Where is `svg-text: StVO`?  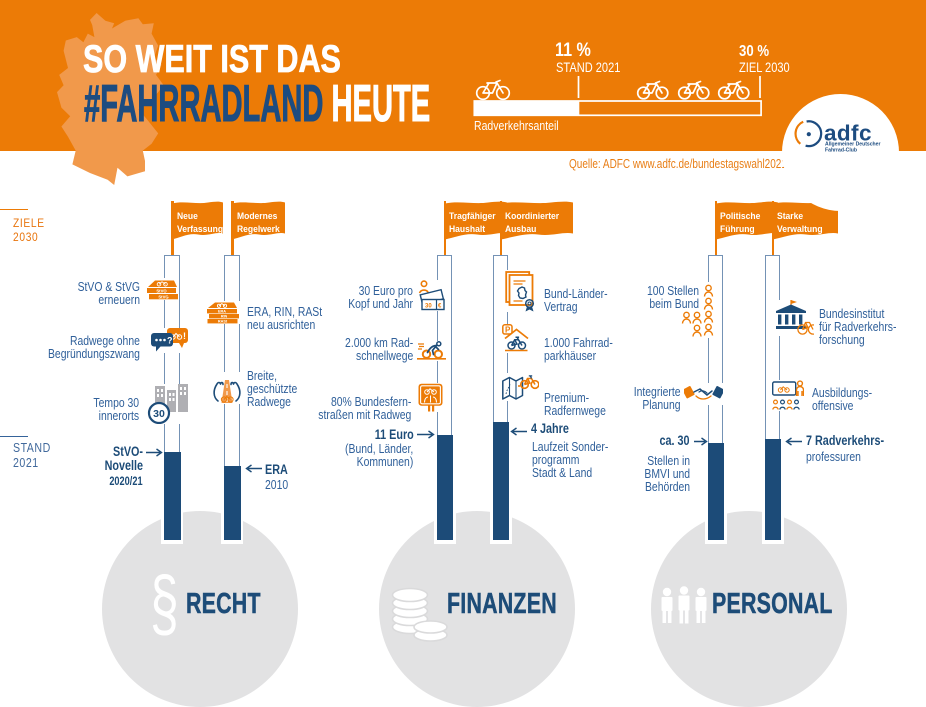 svg-text: StVO is located at coordinates (161, 290).